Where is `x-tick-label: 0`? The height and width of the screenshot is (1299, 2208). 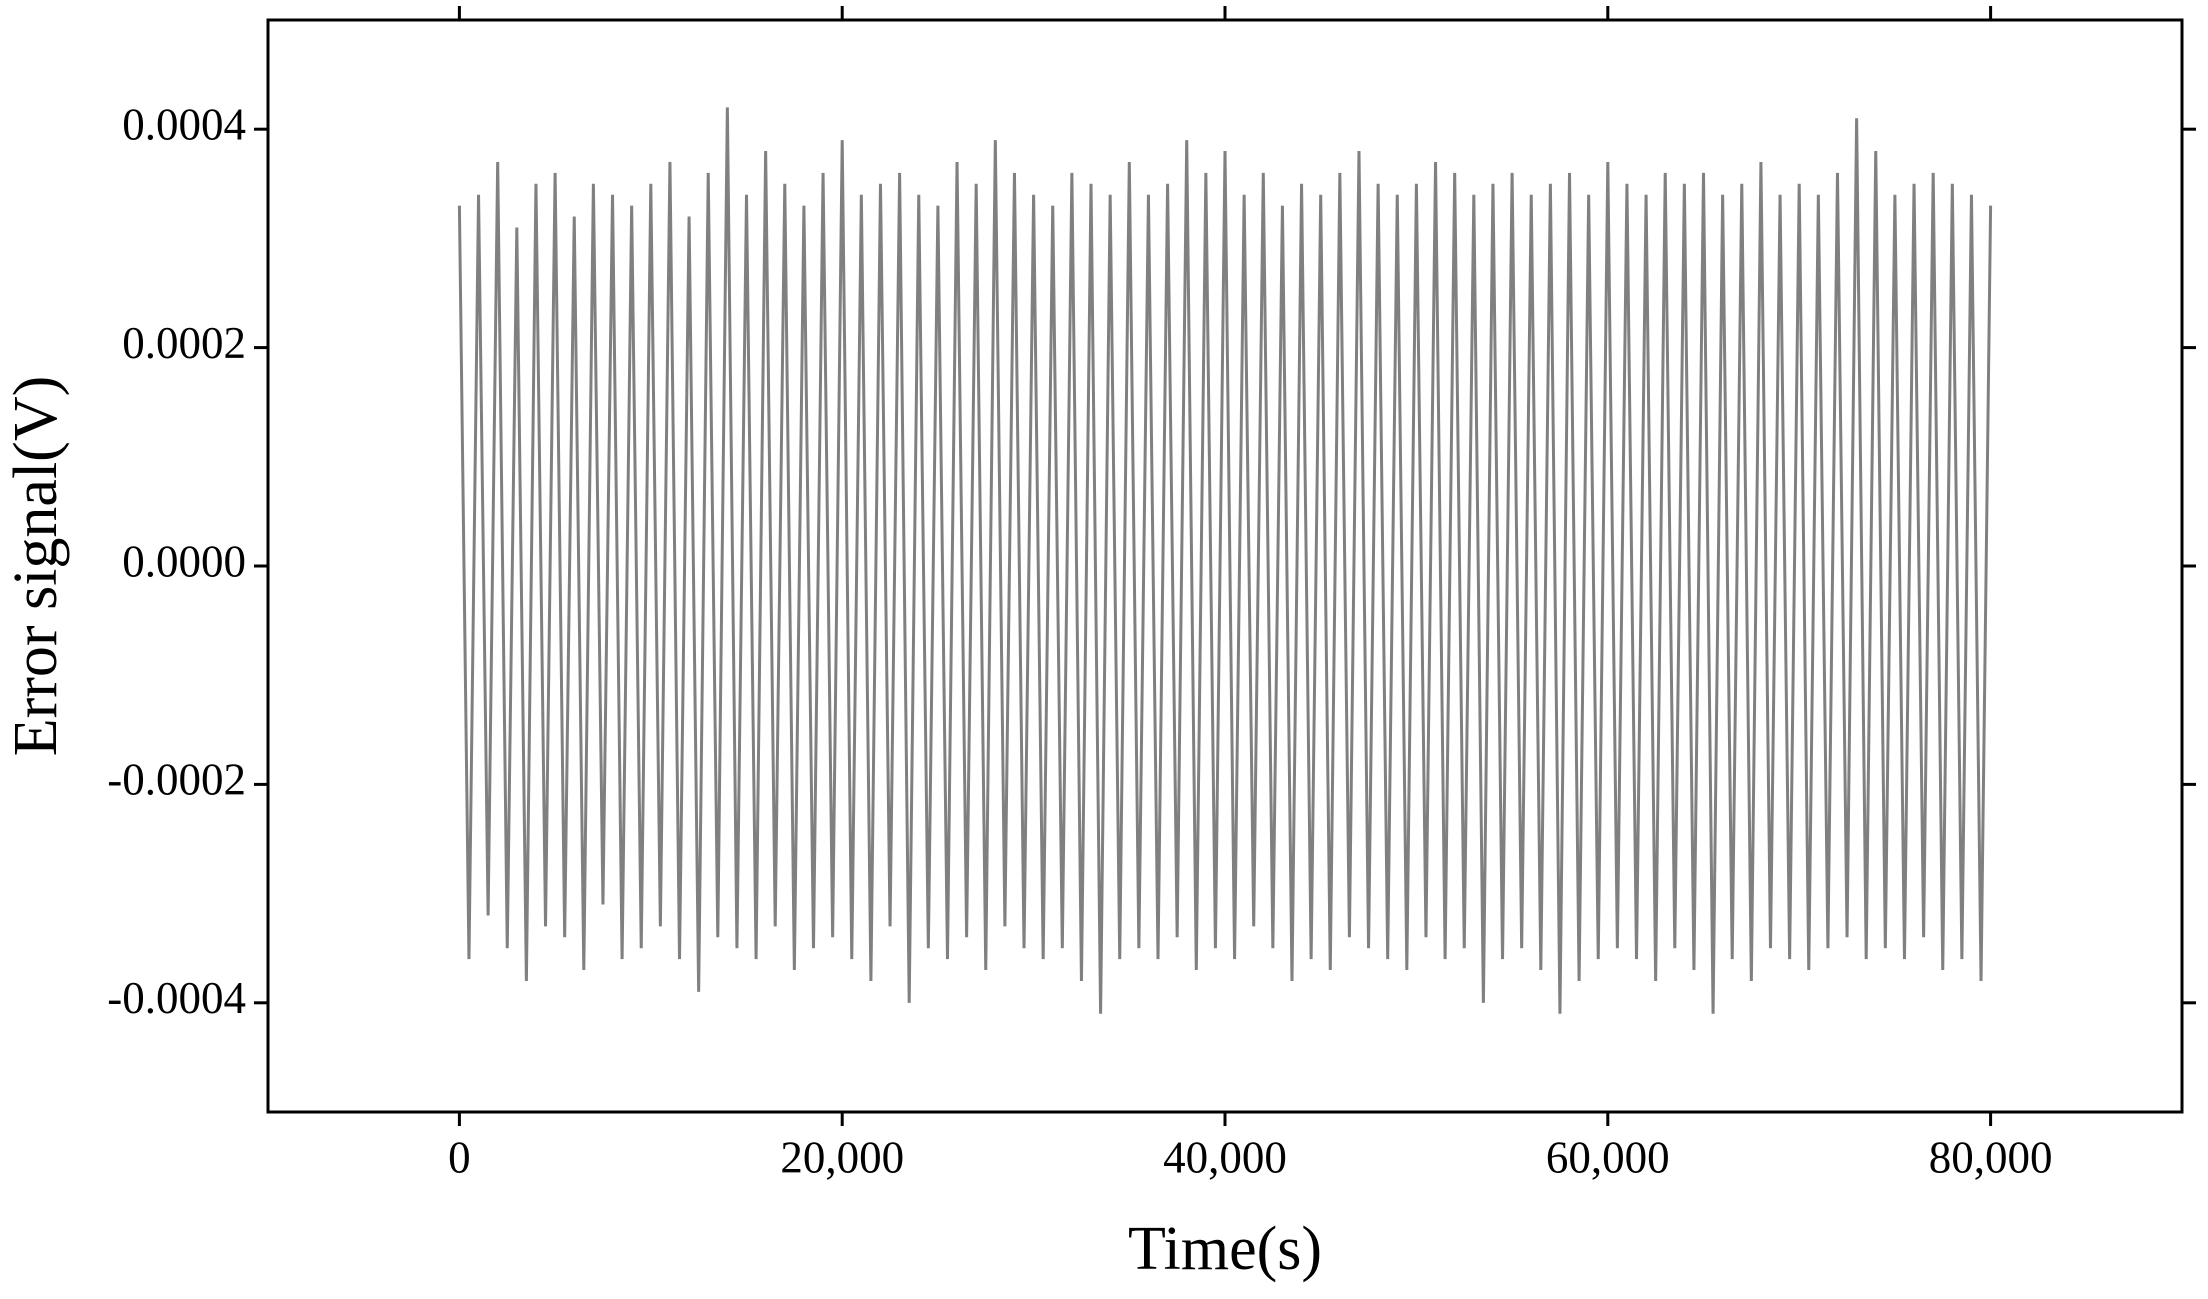
x-tick-label: 0 is located at coordinates (459, 1157).